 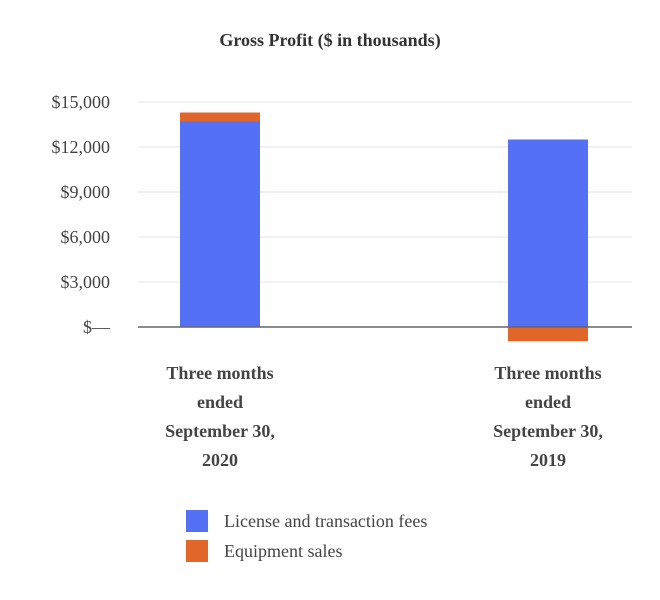 I want to click on chart-title: Gross Profit ($ in thousands), so click(x=330, y=40).